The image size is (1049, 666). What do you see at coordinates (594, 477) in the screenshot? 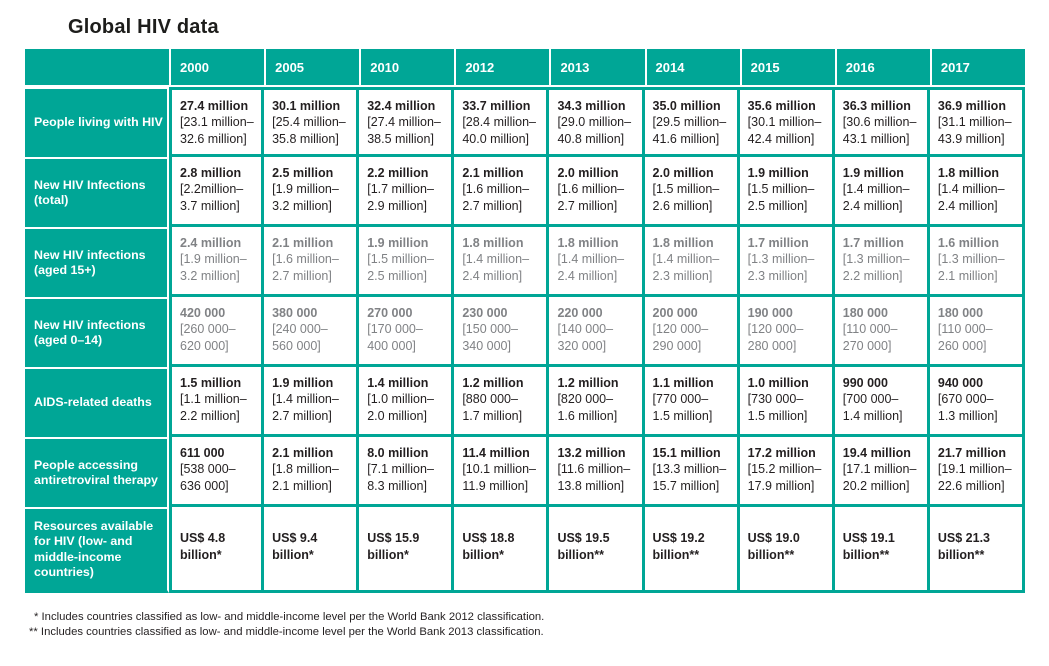
I see `cell-uncertainty-range: [11.6 million–​13.8 million]` at bounding box center [594, 477].